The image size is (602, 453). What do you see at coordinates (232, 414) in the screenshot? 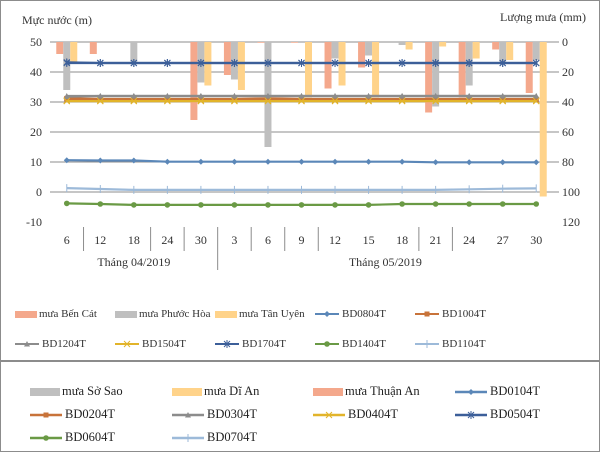
I see `legend-label: BD0304T` at bounding box center [232, 414].